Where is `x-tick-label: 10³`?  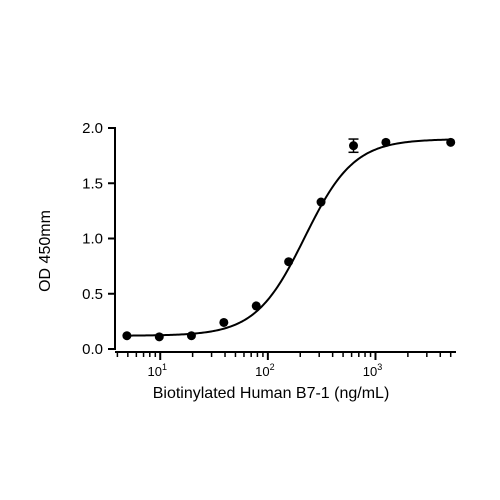
x-tick-label: 10³ is located at coordinates (372, 370).